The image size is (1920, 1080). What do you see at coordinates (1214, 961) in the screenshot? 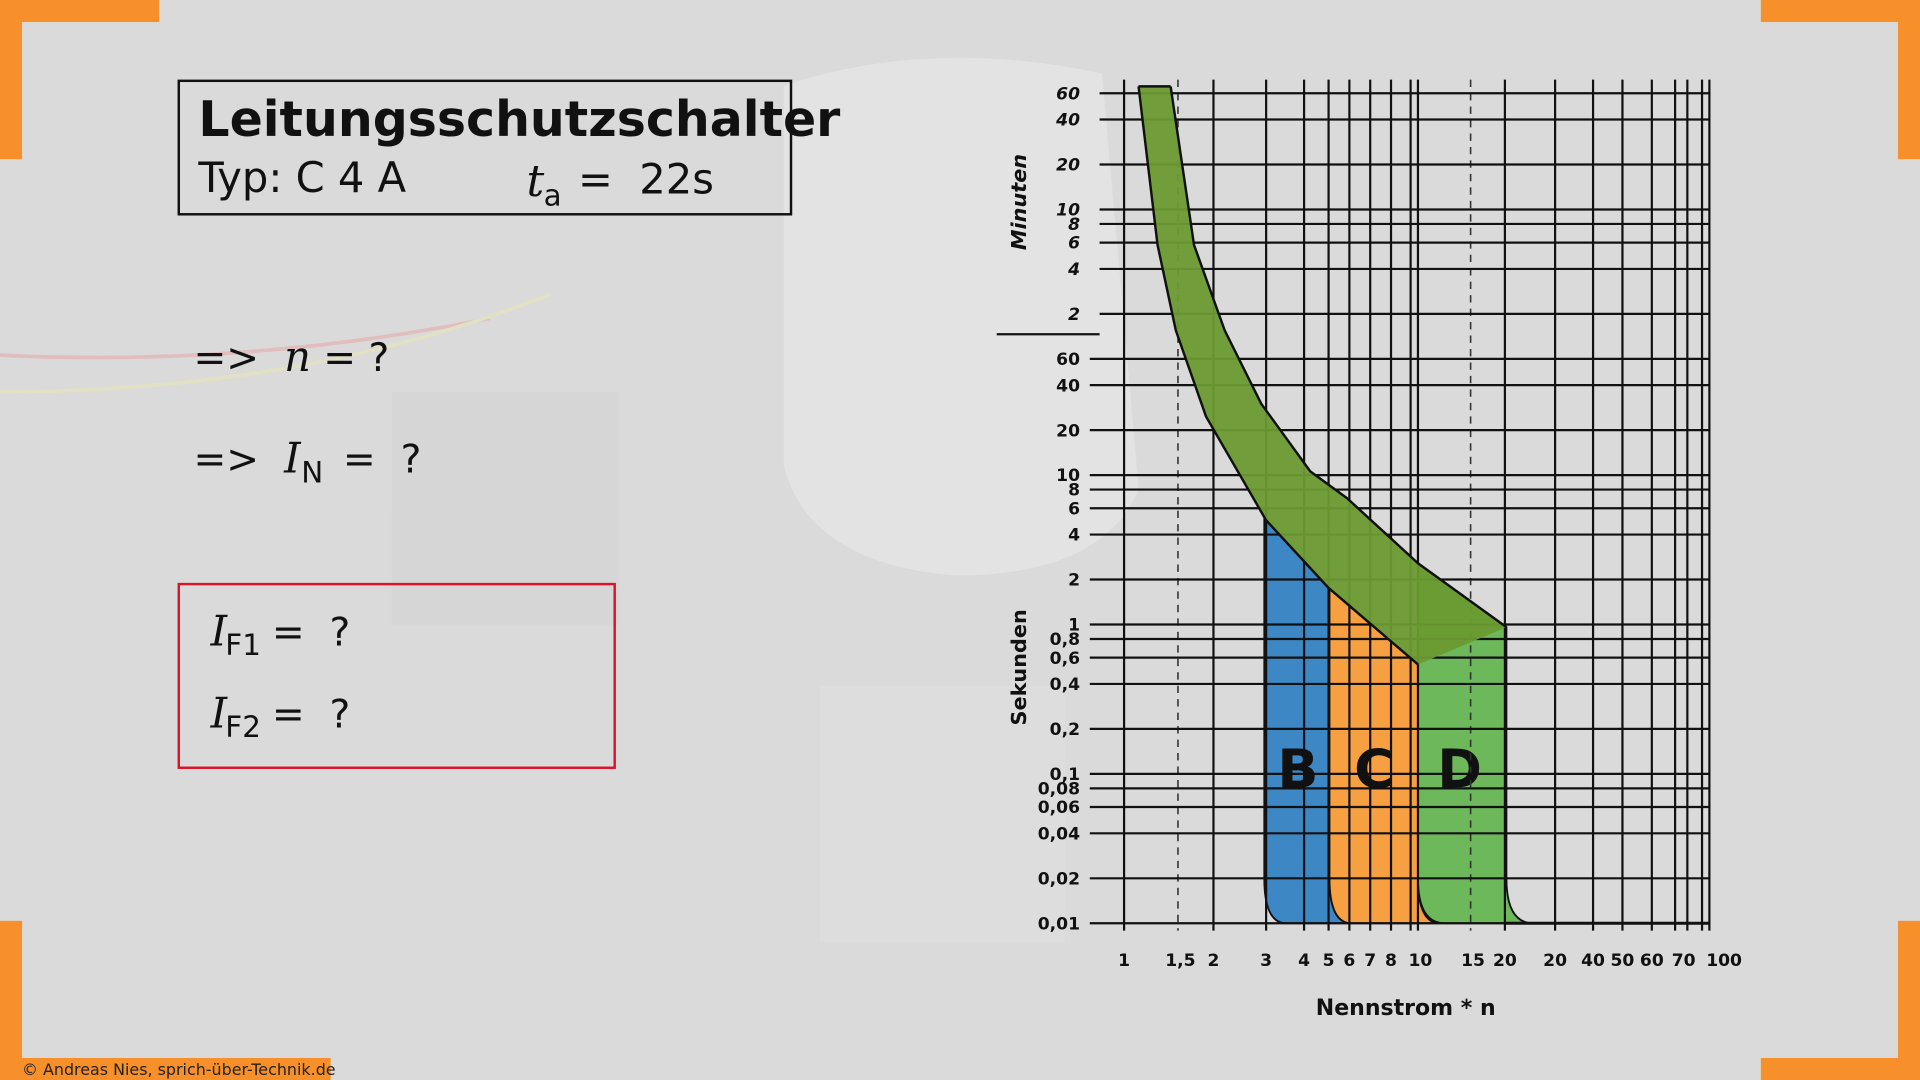
I see `x-tick-label: 2` at bounding box center [1214, 961].